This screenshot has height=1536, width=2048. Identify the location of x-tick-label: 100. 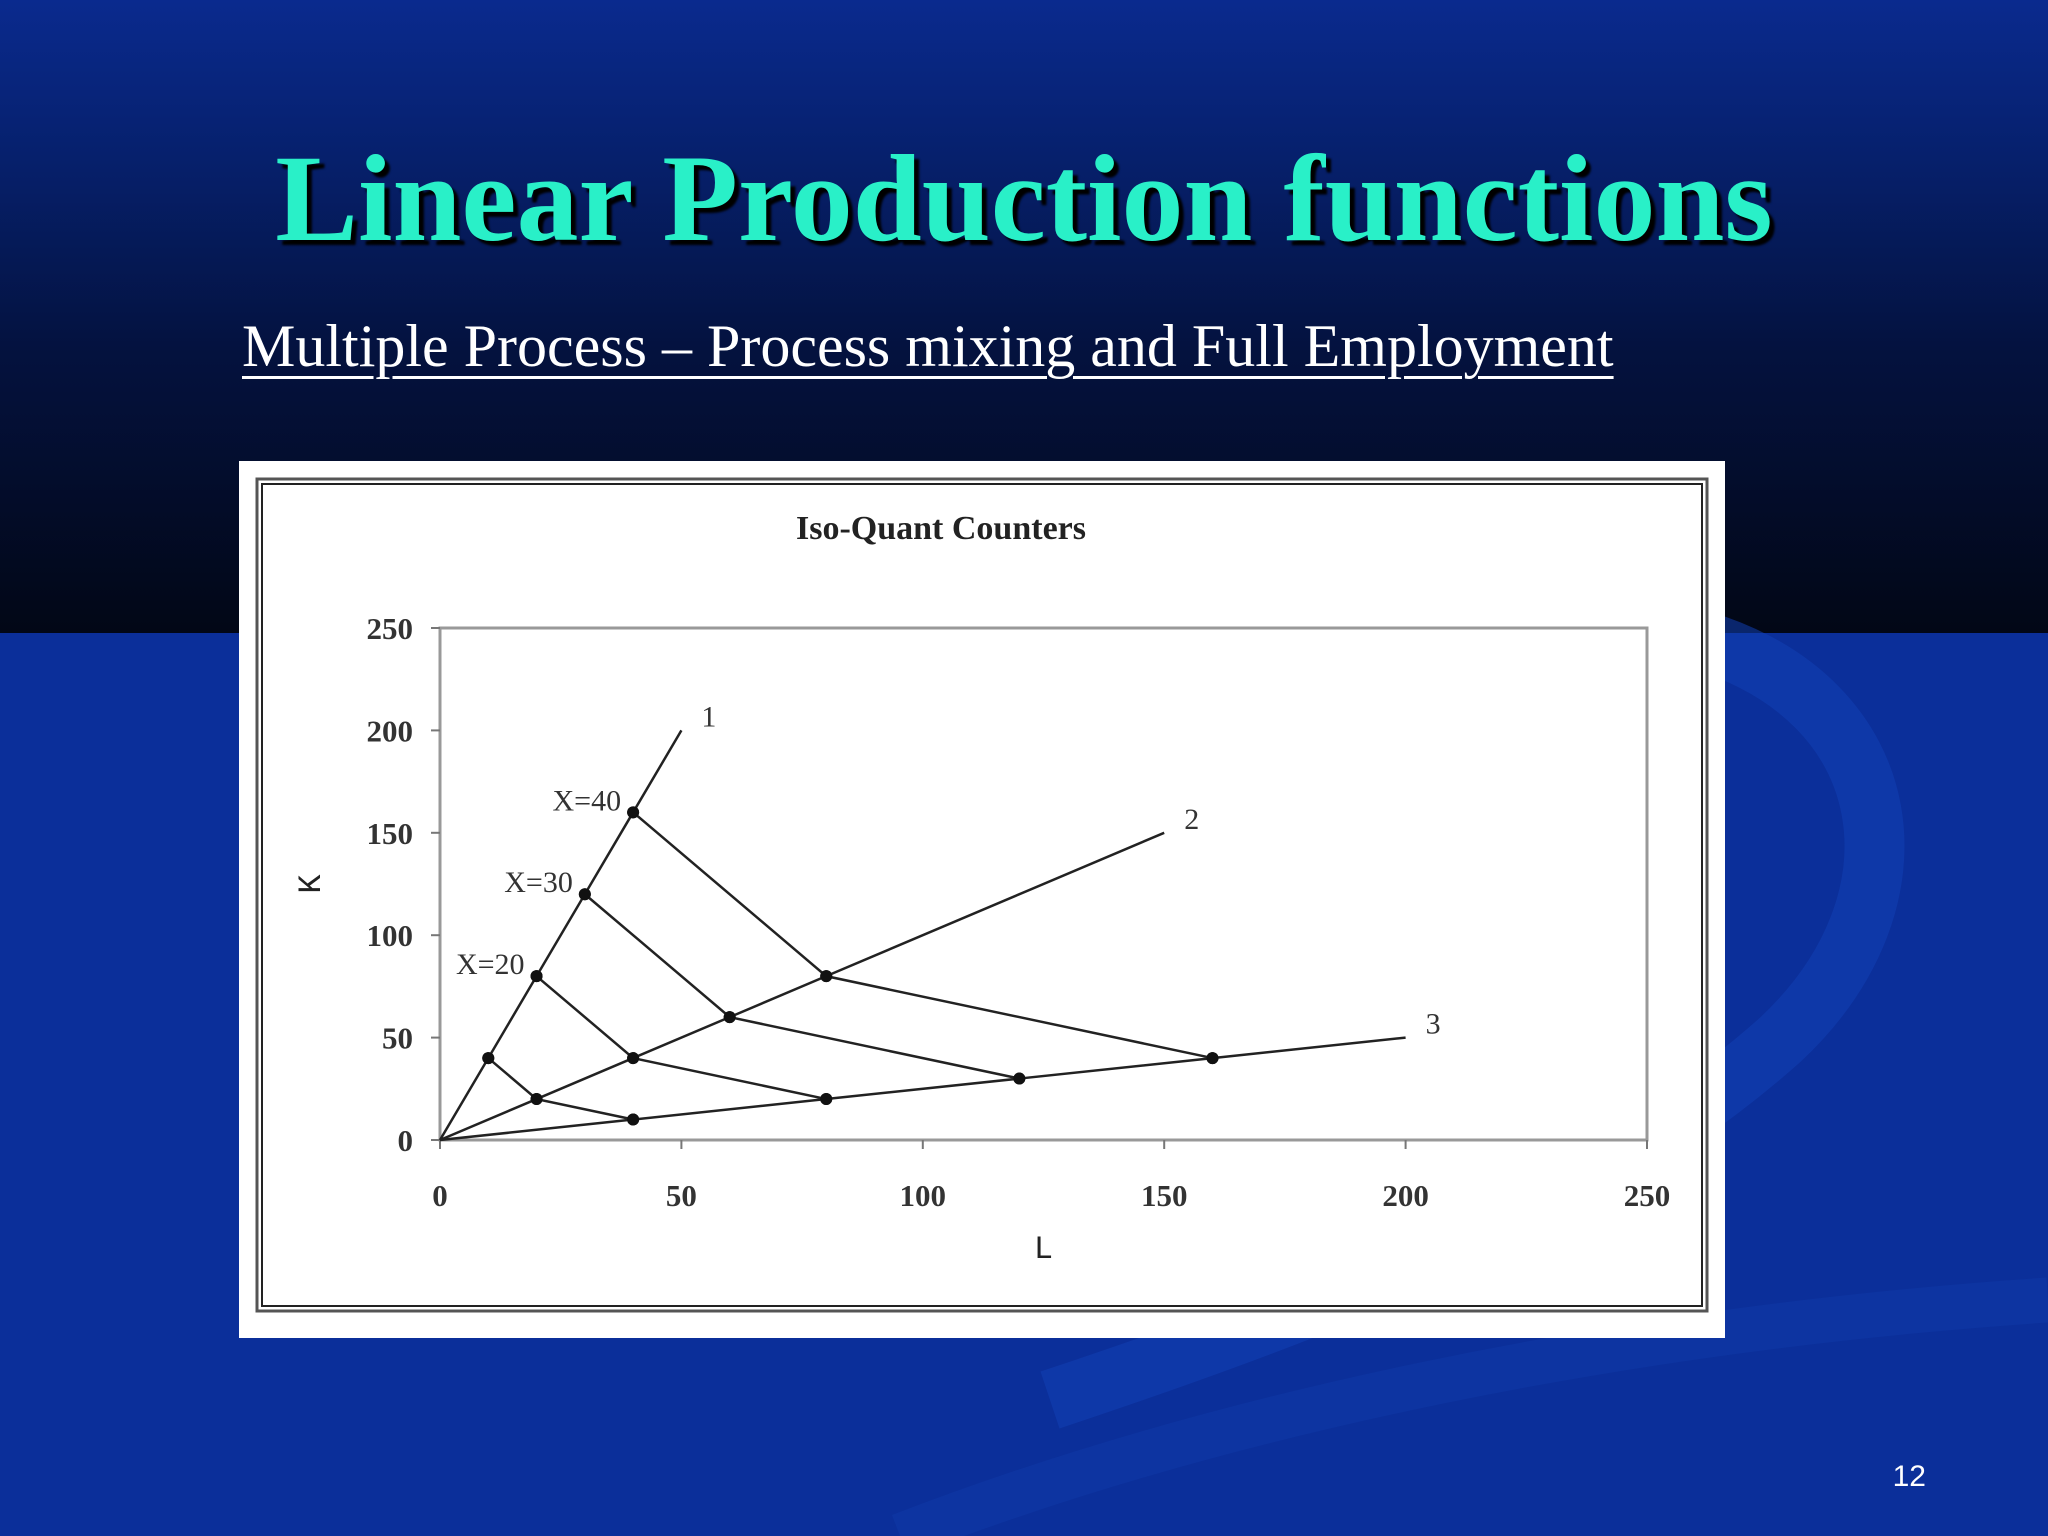
(923, 1195).